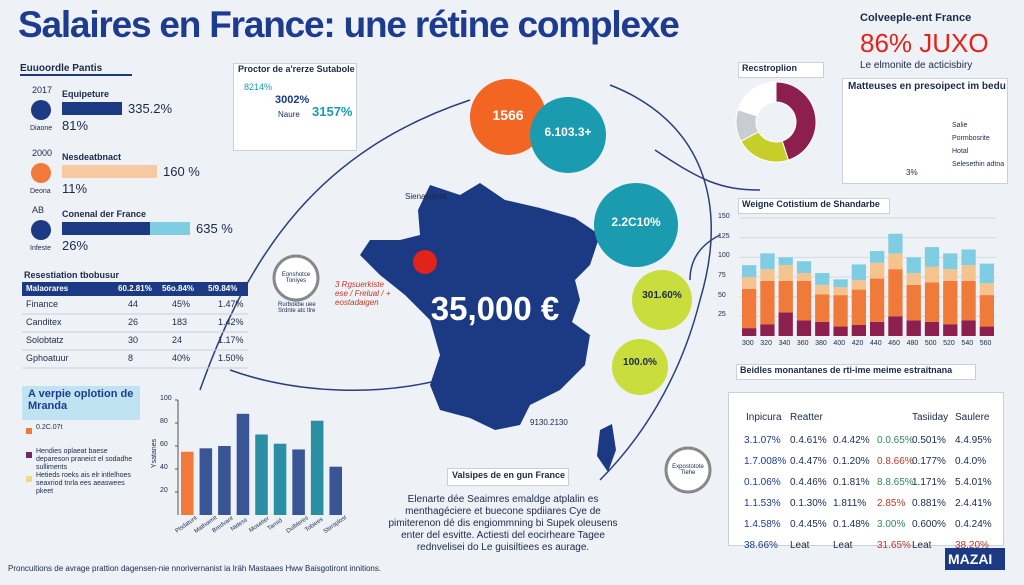 The width and height of the screenshot is (1024, 585). I want to click on y-tick-label: 80, so click(164, 421).